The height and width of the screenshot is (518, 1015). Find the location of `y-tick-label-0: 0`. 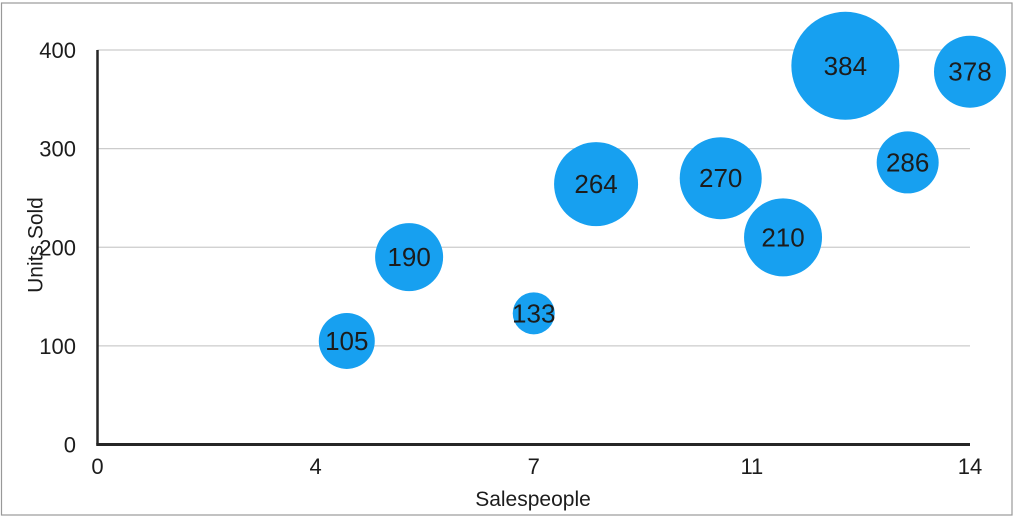

y-tick-label-0: 0 is located at coordinates (70, 445).